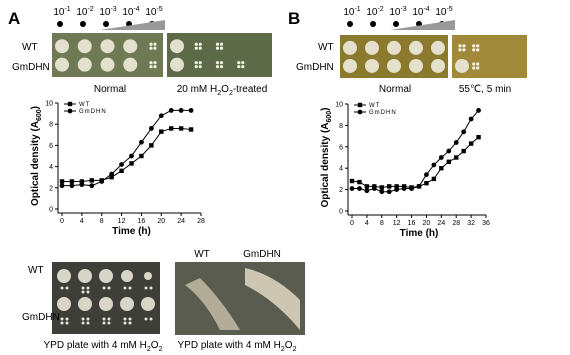  What do you see at coordinates (219, 55) in the screenshot?
I see `plate-photo` at bounding box center [219, 55].